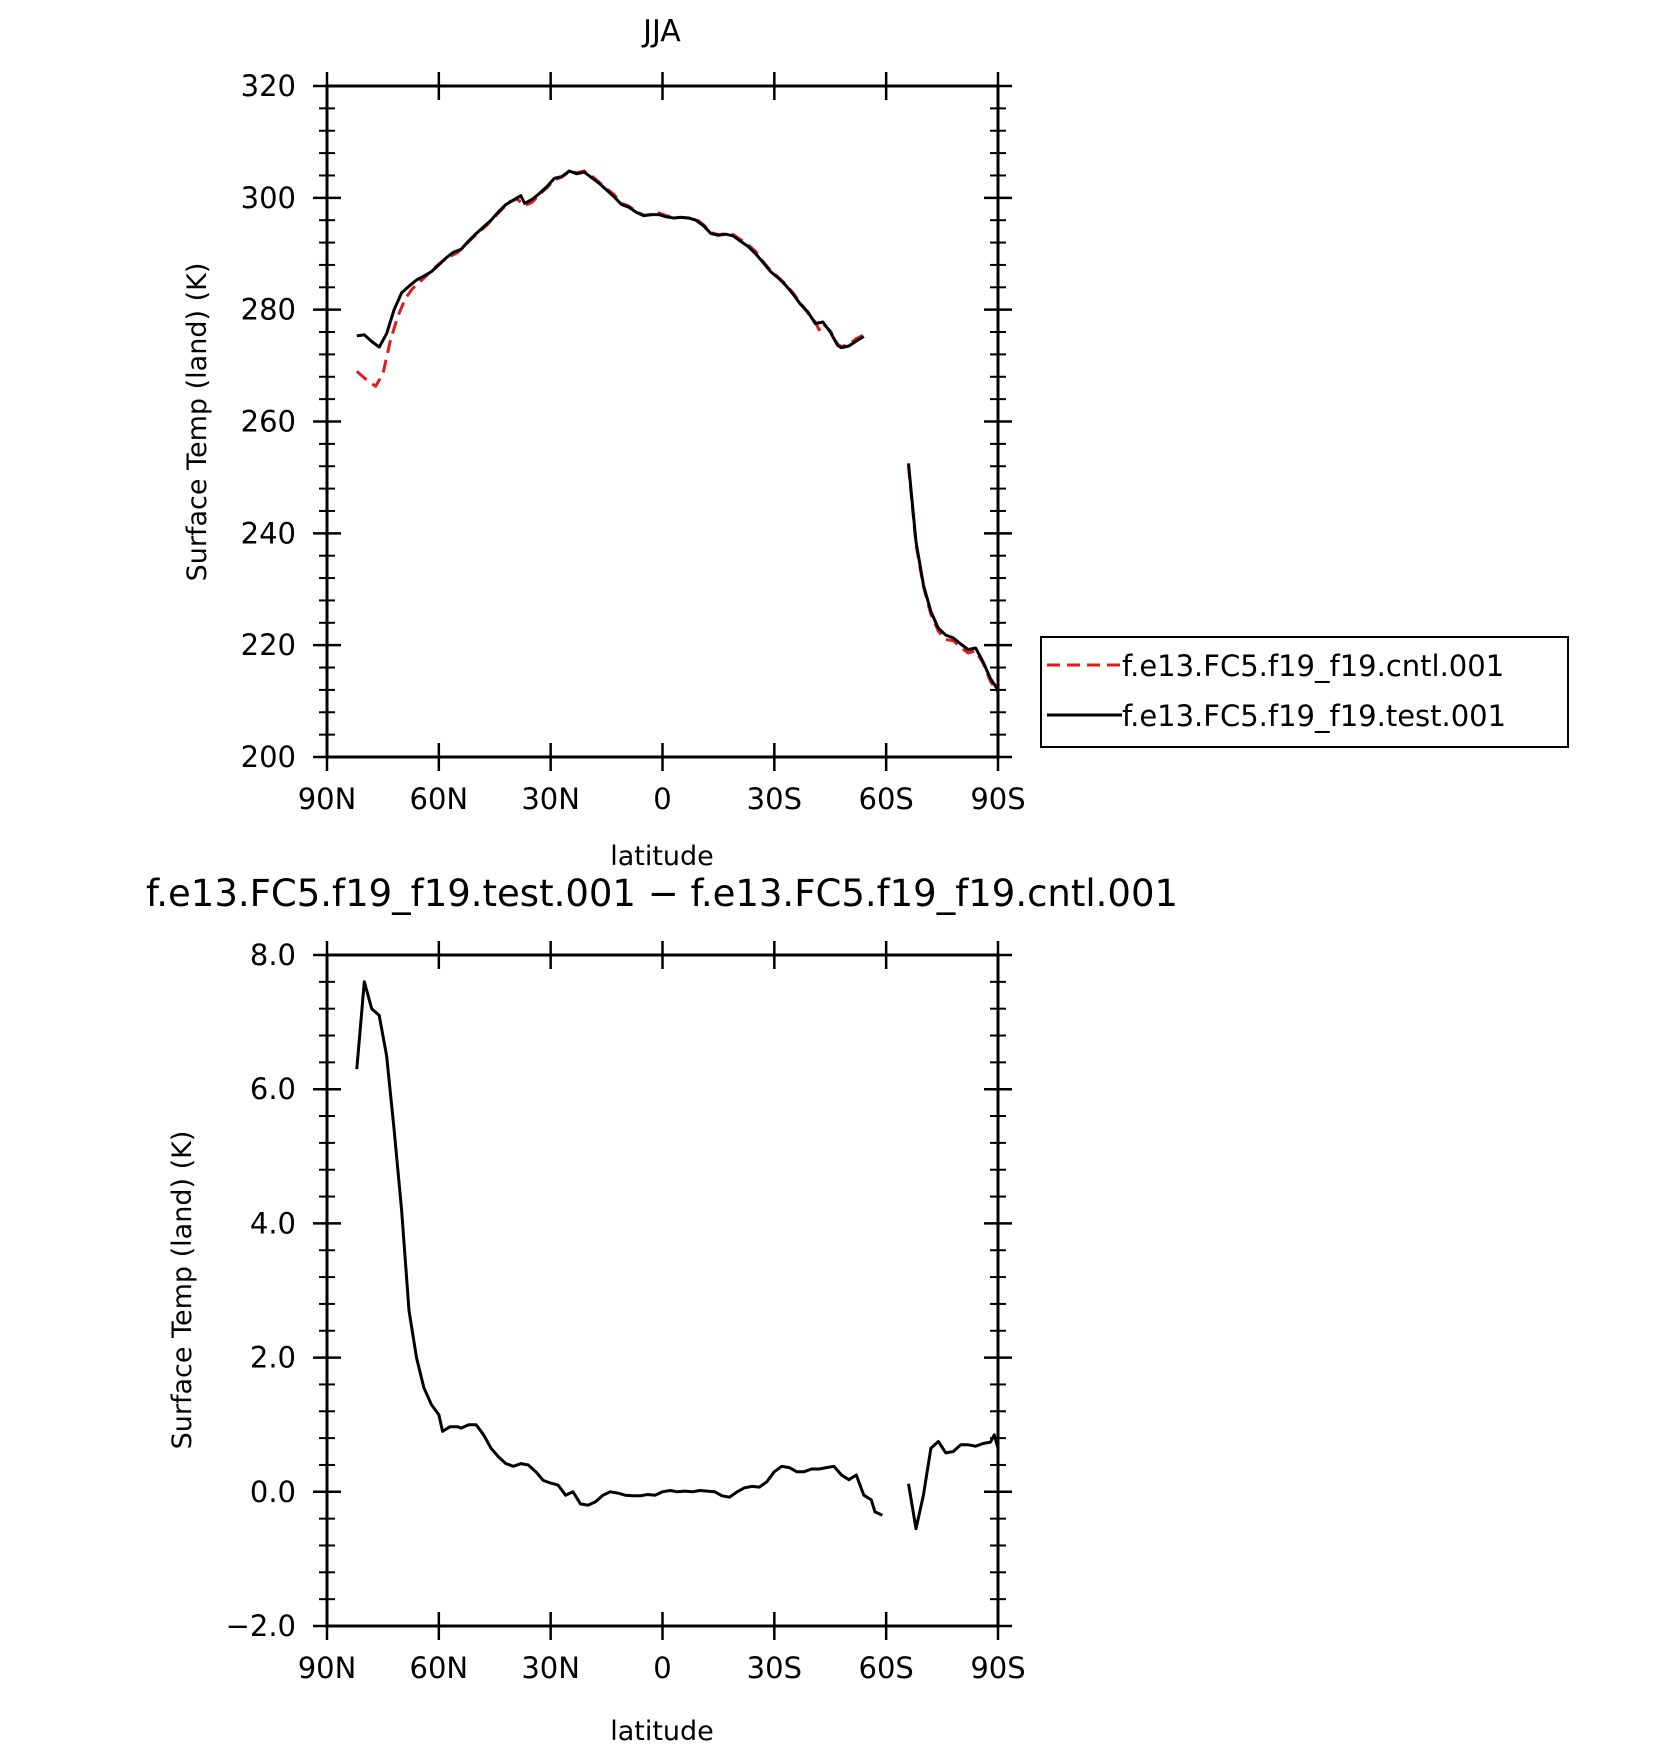 Image resolution: width=1674 pixels, height=1747 pixels. What do you see at coordinates (268, 86) in the screenshot?
I see `y-tick-label: 320` at bounding box center [268, 86].